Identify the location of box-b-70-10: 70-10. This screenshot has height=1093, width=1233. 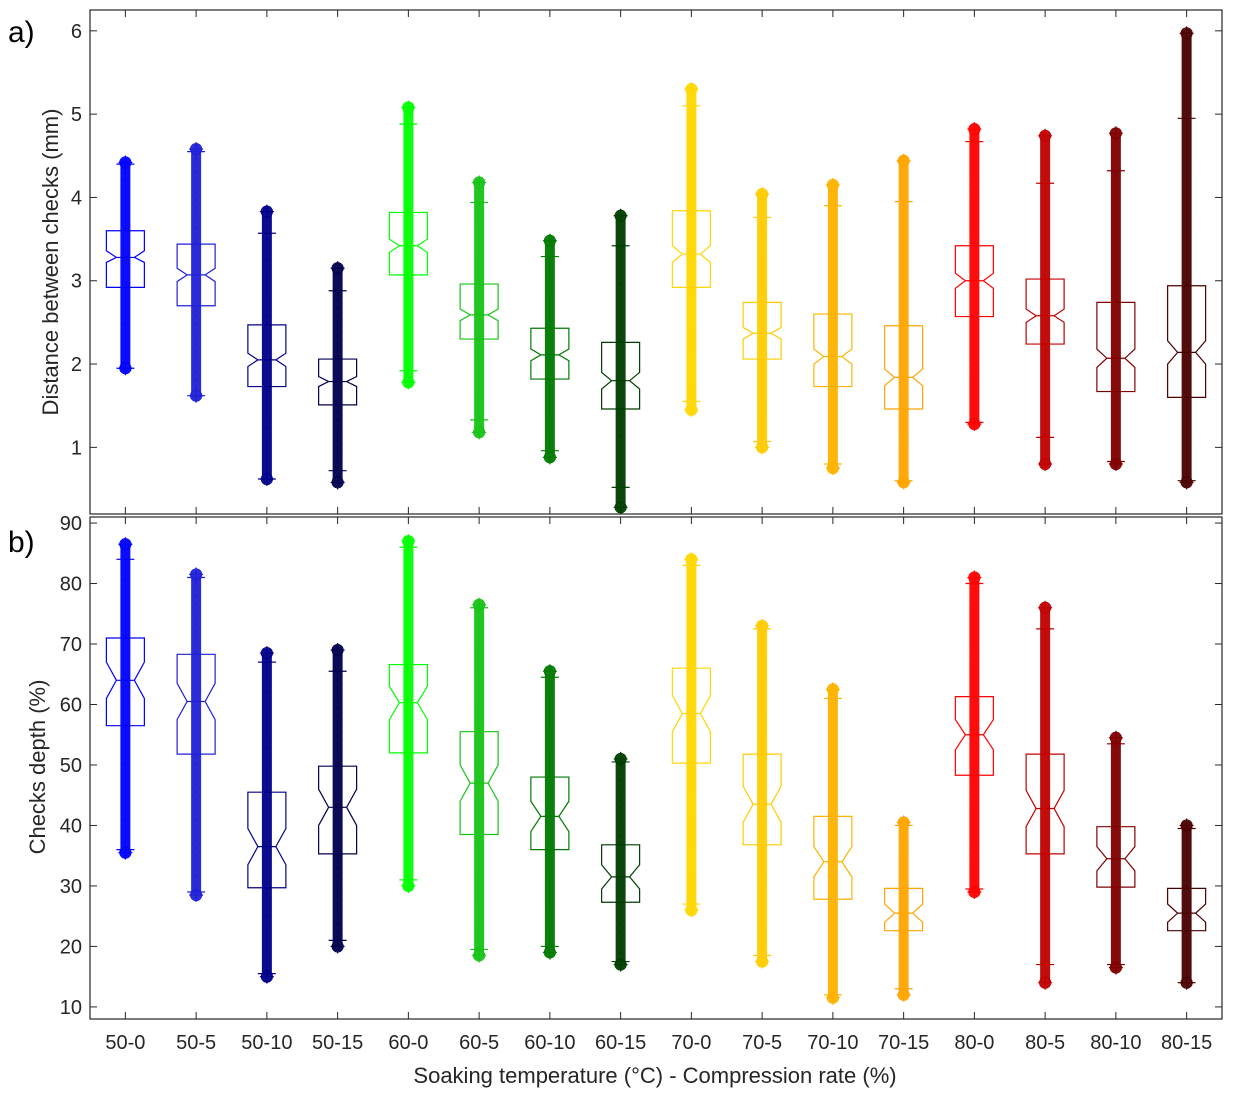
(832, 785).